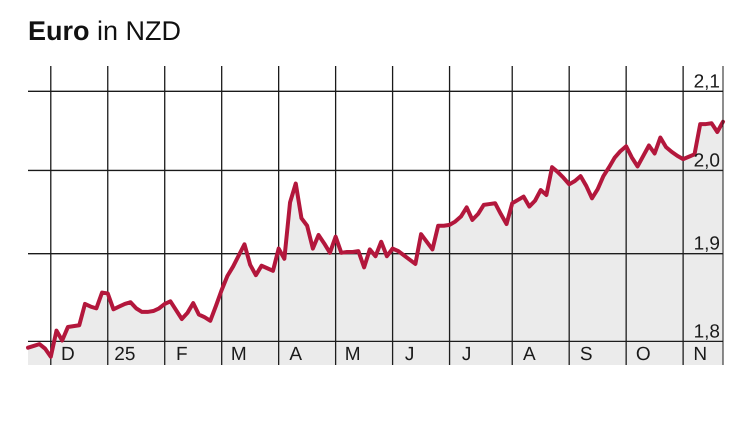 This screenshot has height=421, width=750. I want to click on chart-title: Euro in NZD, so click(105, 31).